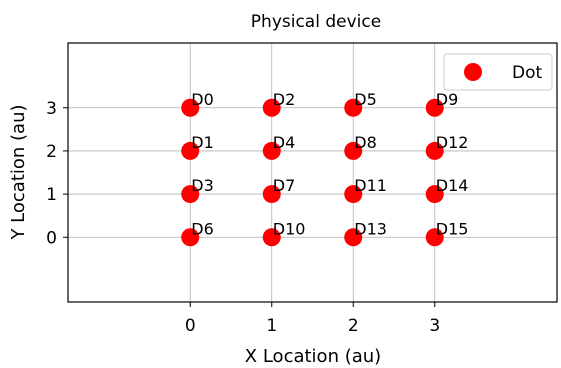  What do you see at coordinates (365, 142) in the screenshot?
I see `point-label: D8` at bounding box center [365, 142].